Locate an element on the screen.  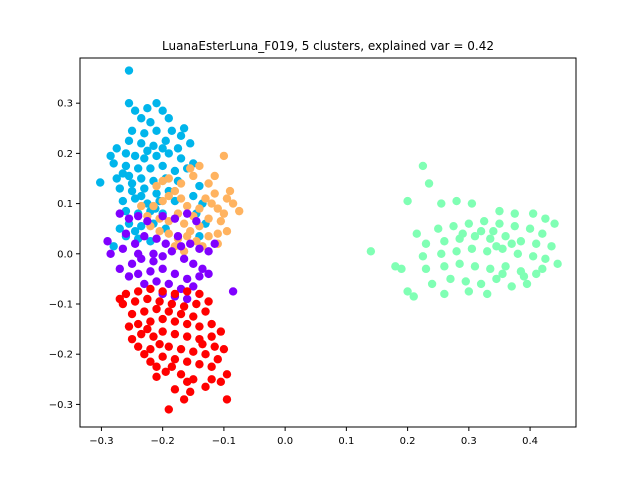
x-tick-label: 0.4 is located at coordinates (530, 441).